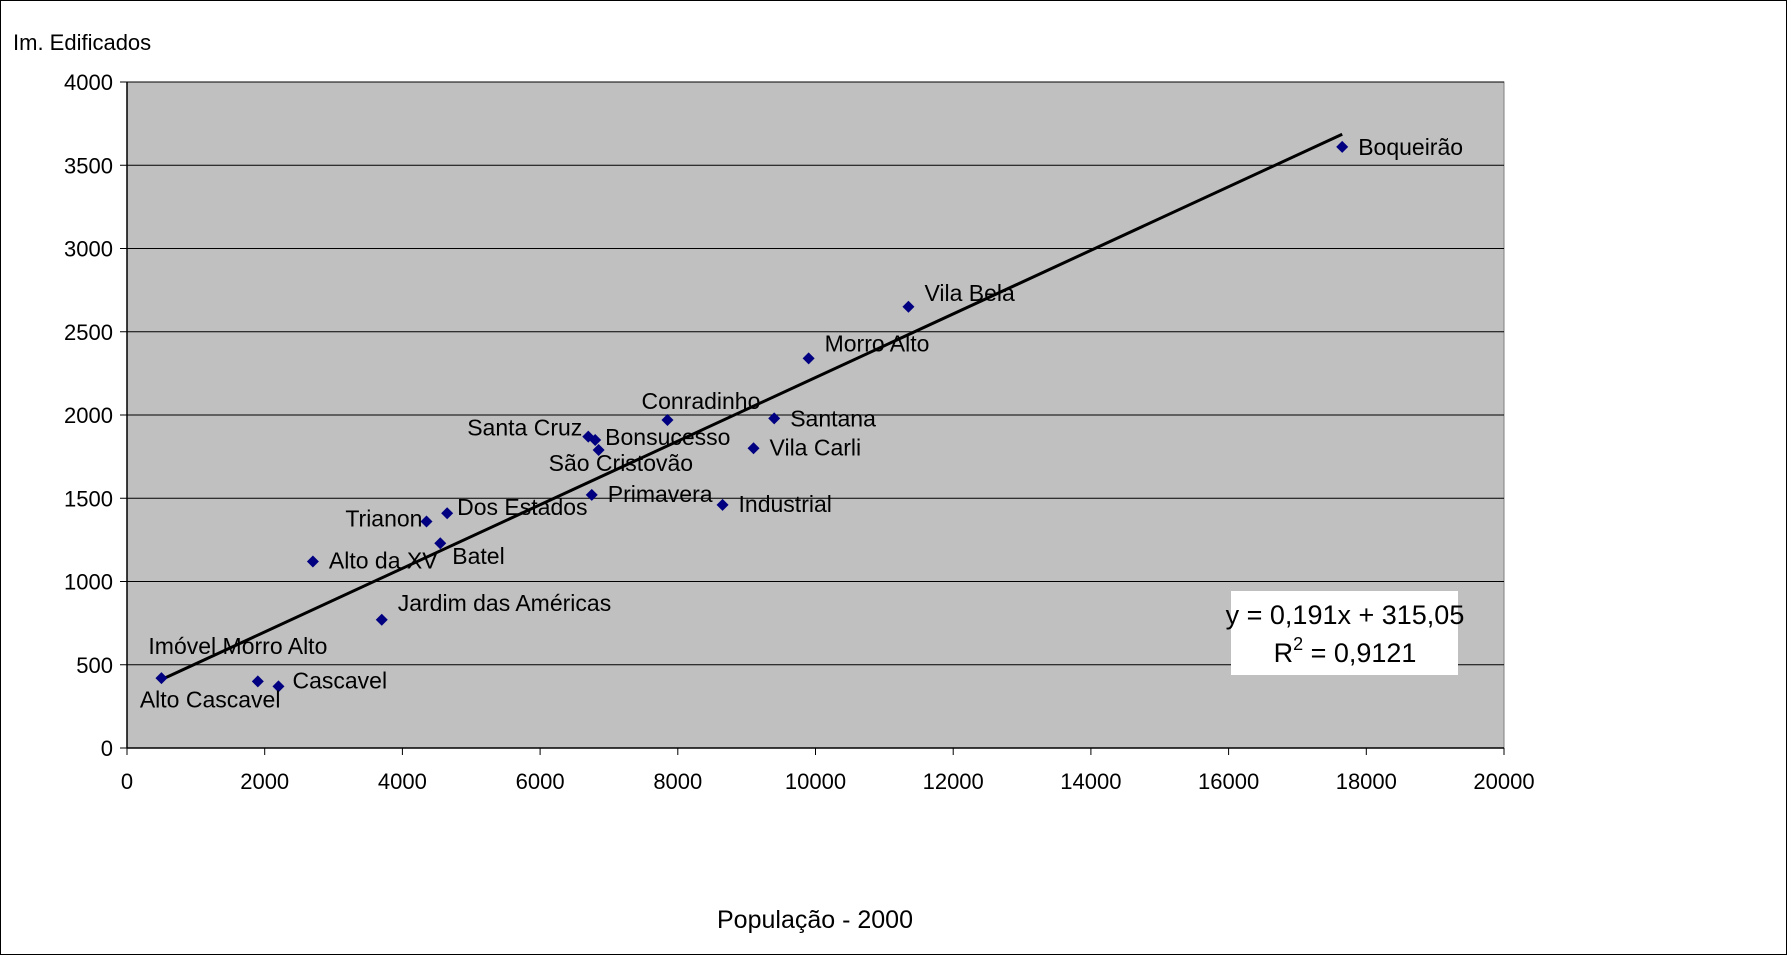 Image resolution: width=1787 pixels, height=955 pixels. Describe the element at coordinates (660, 494) in the screenshot. I see `point-label: Primavera` at that location.